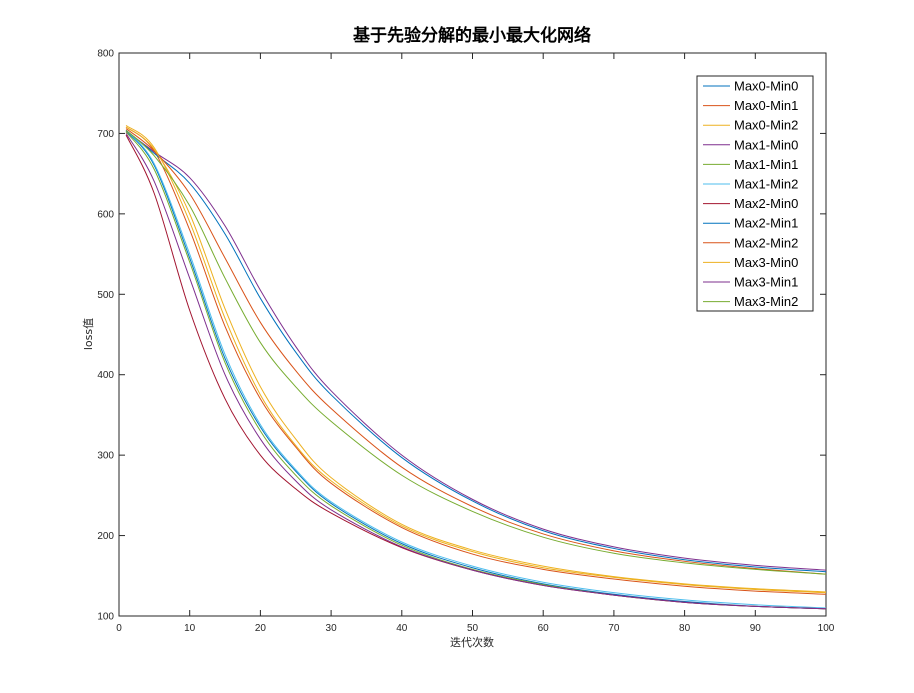  What do you see at coordinates (766, 242) in the screenshot?
I see `legend-label: Max2-Min2` at bounding box center [766, 242].